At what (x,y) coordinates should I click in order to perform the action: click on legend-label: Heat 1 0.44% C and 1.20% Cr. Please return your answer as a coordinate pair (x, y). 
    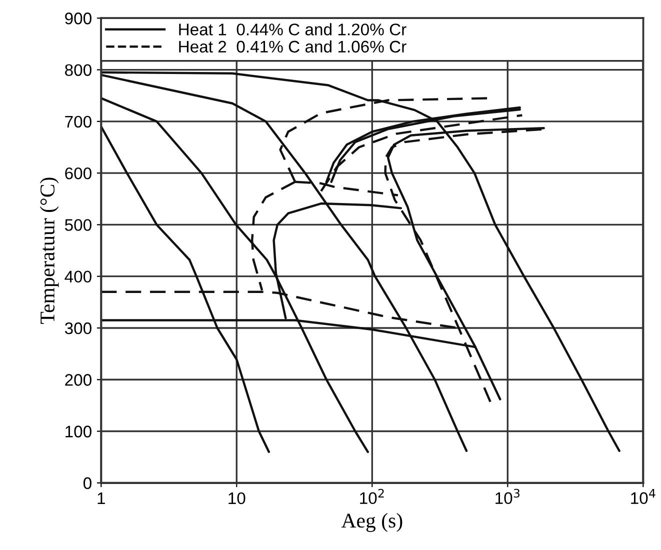
    Looking at the image, I should click on (292, 29).